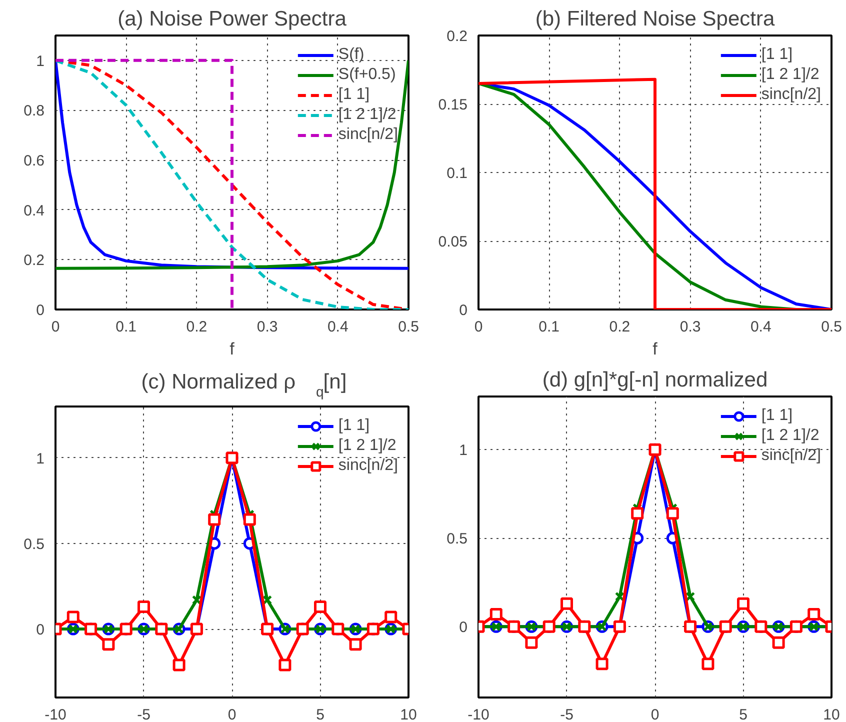 The height and width of the screenshot is (722, 846). I want to click on y-tick-label: 0.4, so click(34, 211).